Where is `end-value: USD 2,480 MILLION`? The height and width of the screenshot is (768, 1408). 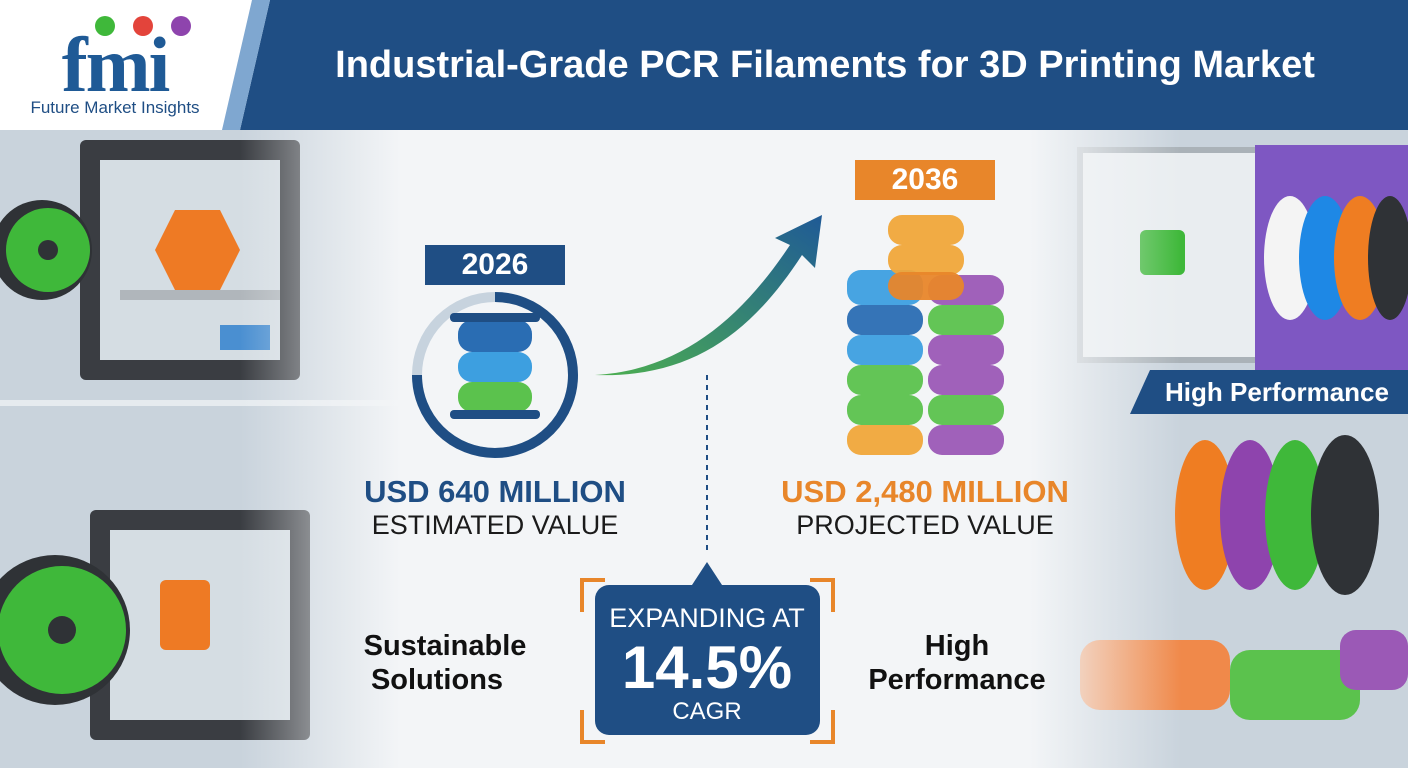
end-value: USD 2,480 MILLION is located at coordinates (925, 491).